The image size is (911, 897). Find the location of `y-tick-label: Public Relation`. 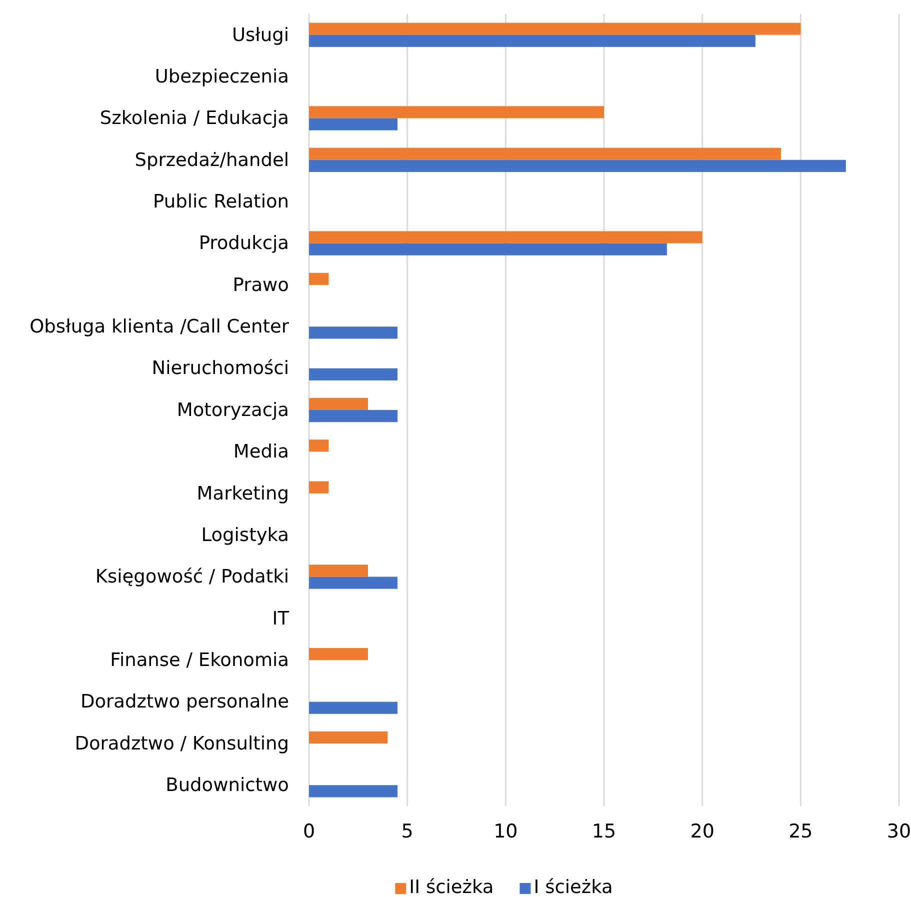

y-tick-label: Public Relation is located at coordinates (221, 202).